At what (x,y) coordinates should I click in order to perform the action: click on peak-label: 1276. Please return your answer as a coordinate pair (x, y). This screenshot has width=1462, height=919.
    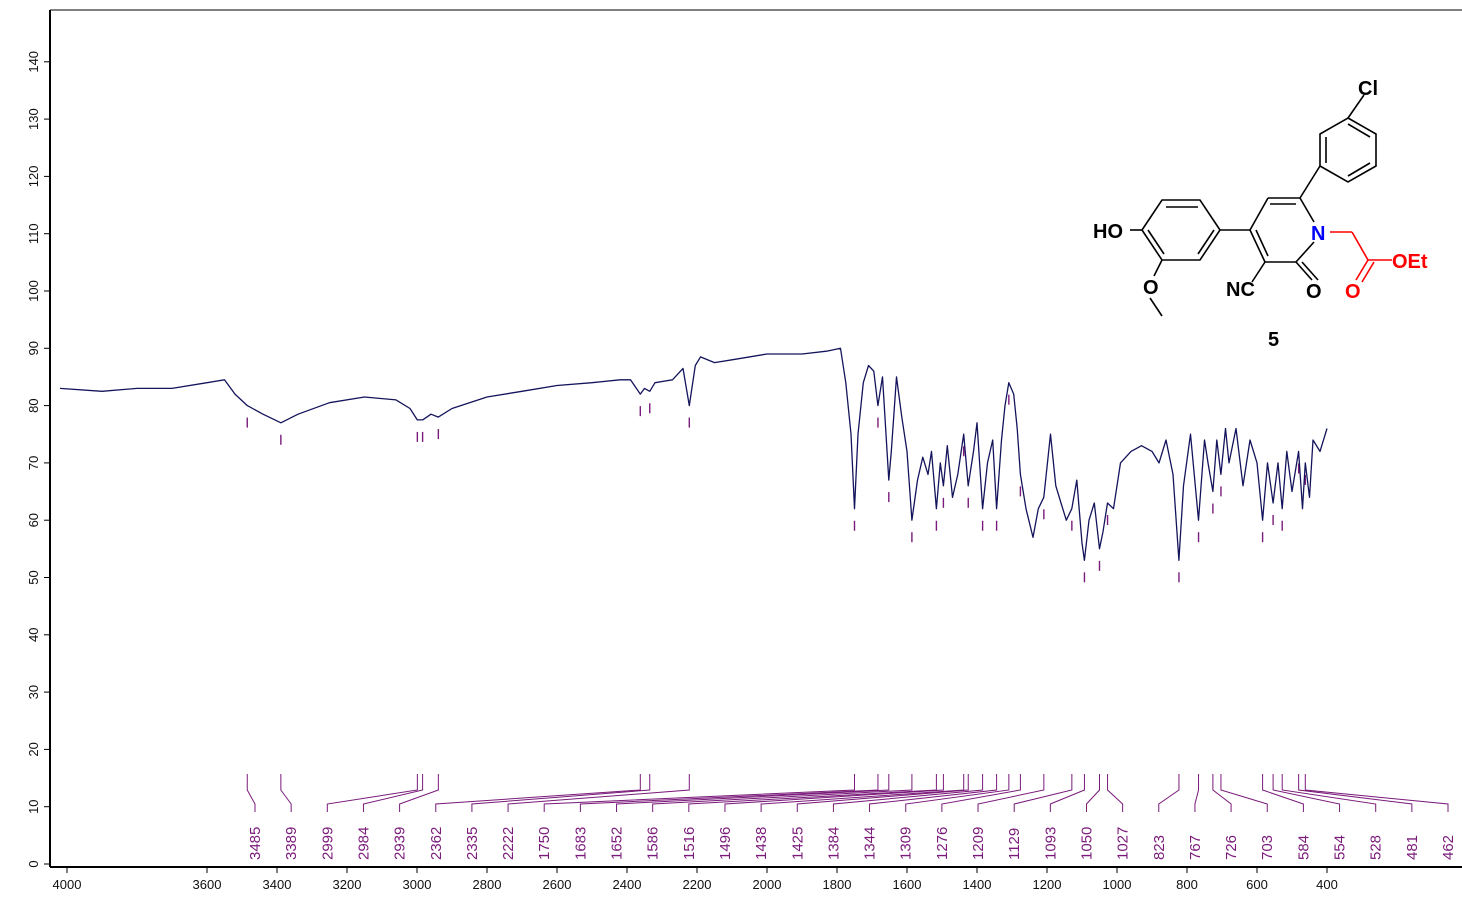
    Looking at the image, I should click on (942, 843).